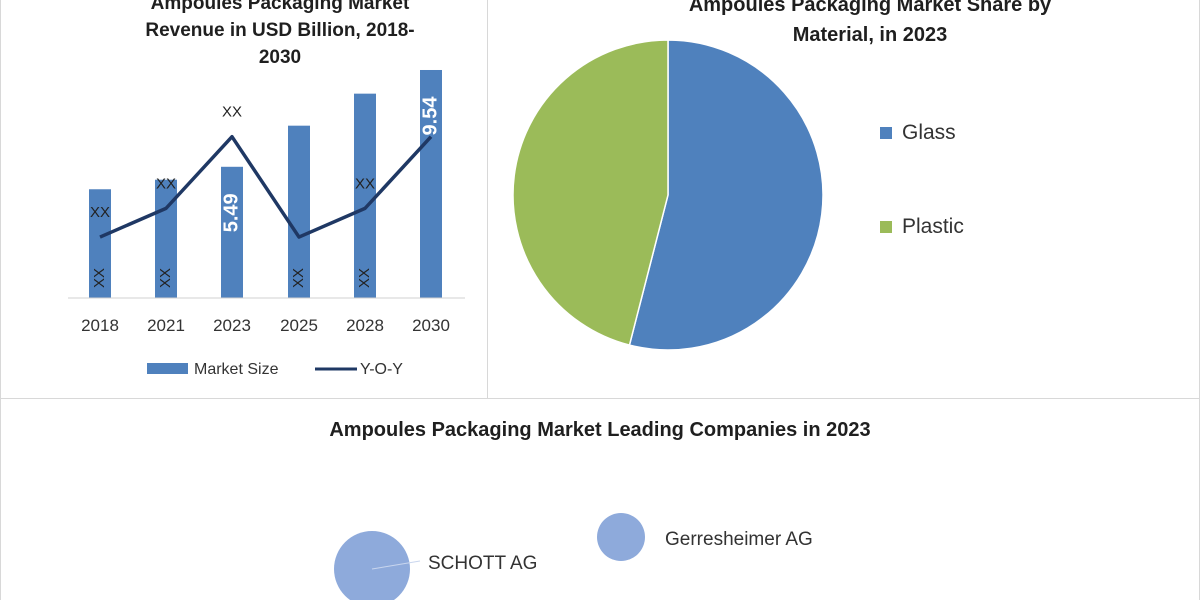  I want to click on x-tick-2028: 2028, so click(365, 325).